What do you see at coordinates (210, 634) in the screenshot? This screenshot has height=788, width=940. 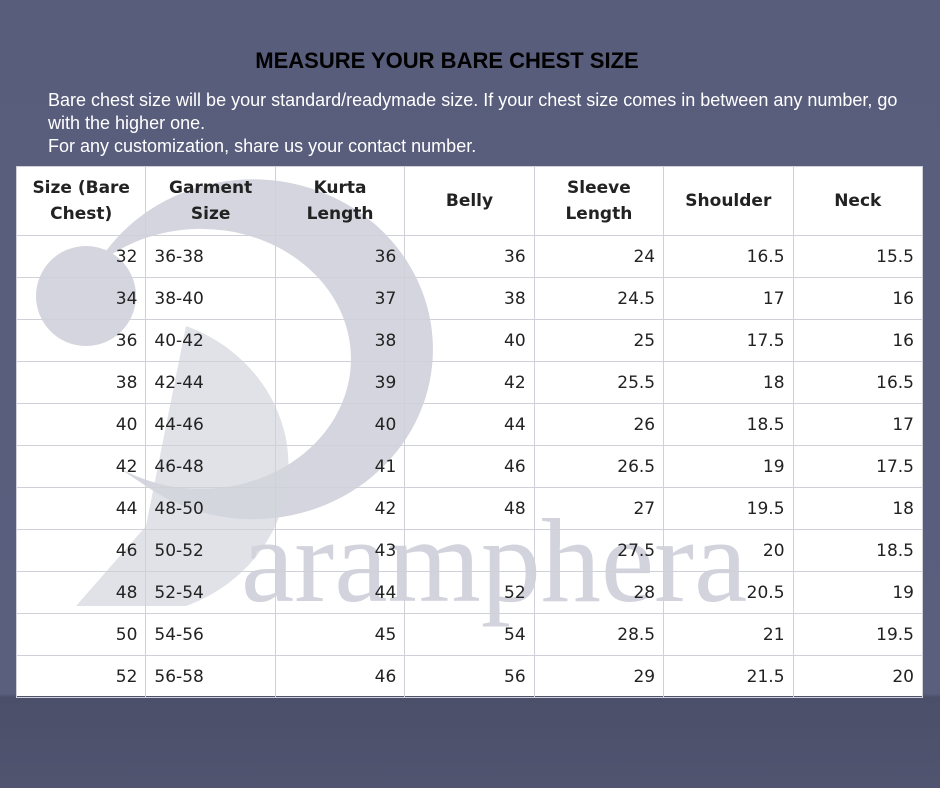 I see `table-cell: 54-56` at bounding box center [210, 634].